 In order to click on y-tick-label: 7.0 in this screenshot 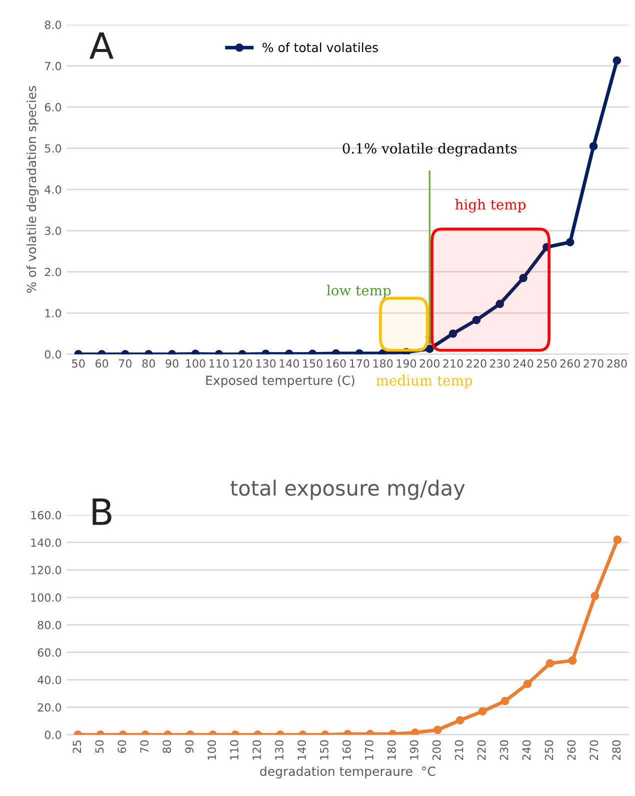, I will do `click(53, 66)`.